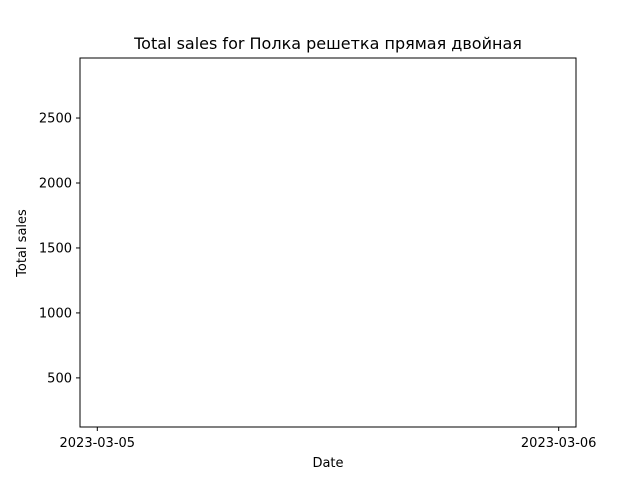 The image size is (640, 480). I want to click on x-tick-label: 2023-03-05, so click(98, 443).